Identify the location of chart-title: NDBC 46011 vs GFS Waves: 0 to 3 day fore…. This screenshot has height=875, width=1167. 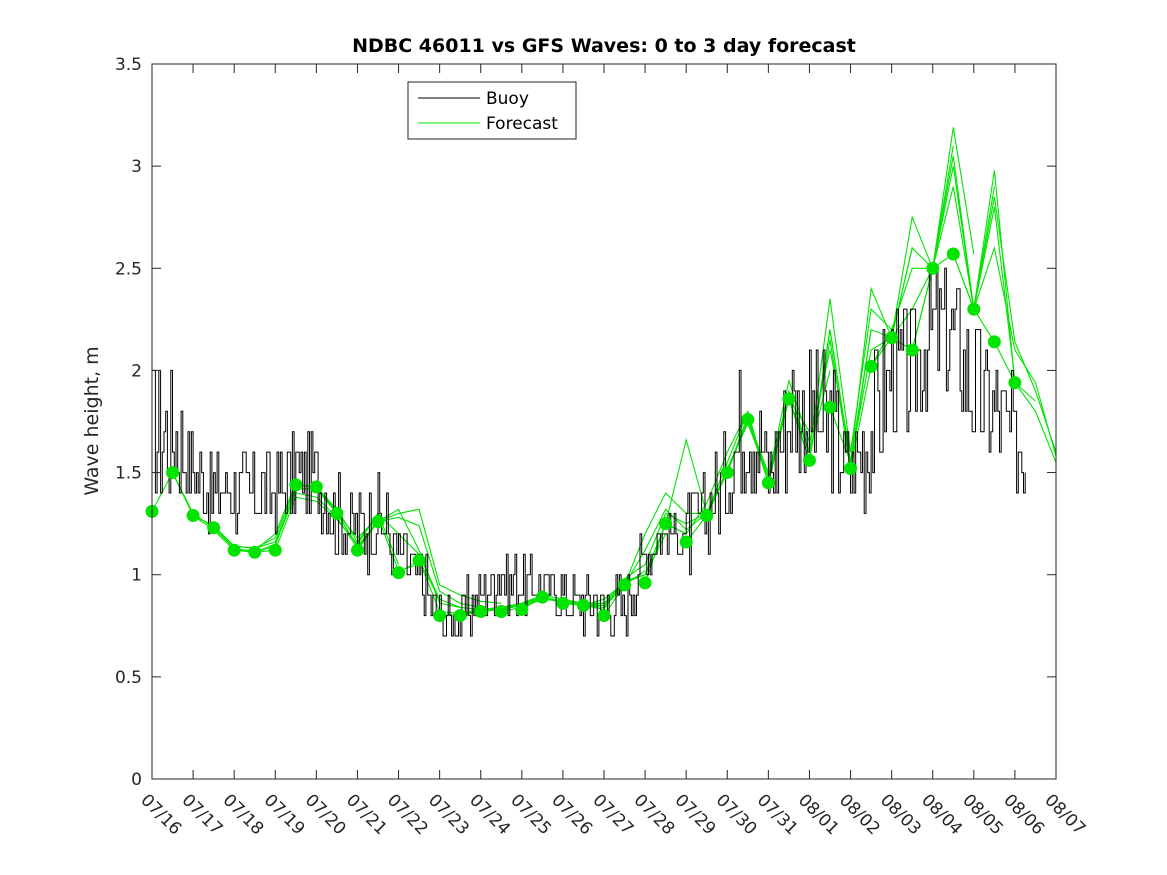
(604, 46).